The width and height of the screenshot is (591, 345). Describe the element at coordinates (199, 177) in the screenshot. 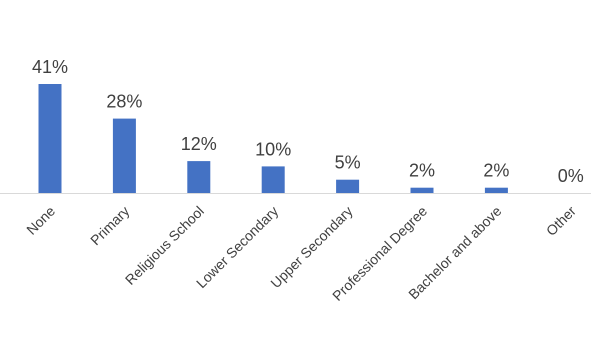

I see `bar-religious-school` at that location.